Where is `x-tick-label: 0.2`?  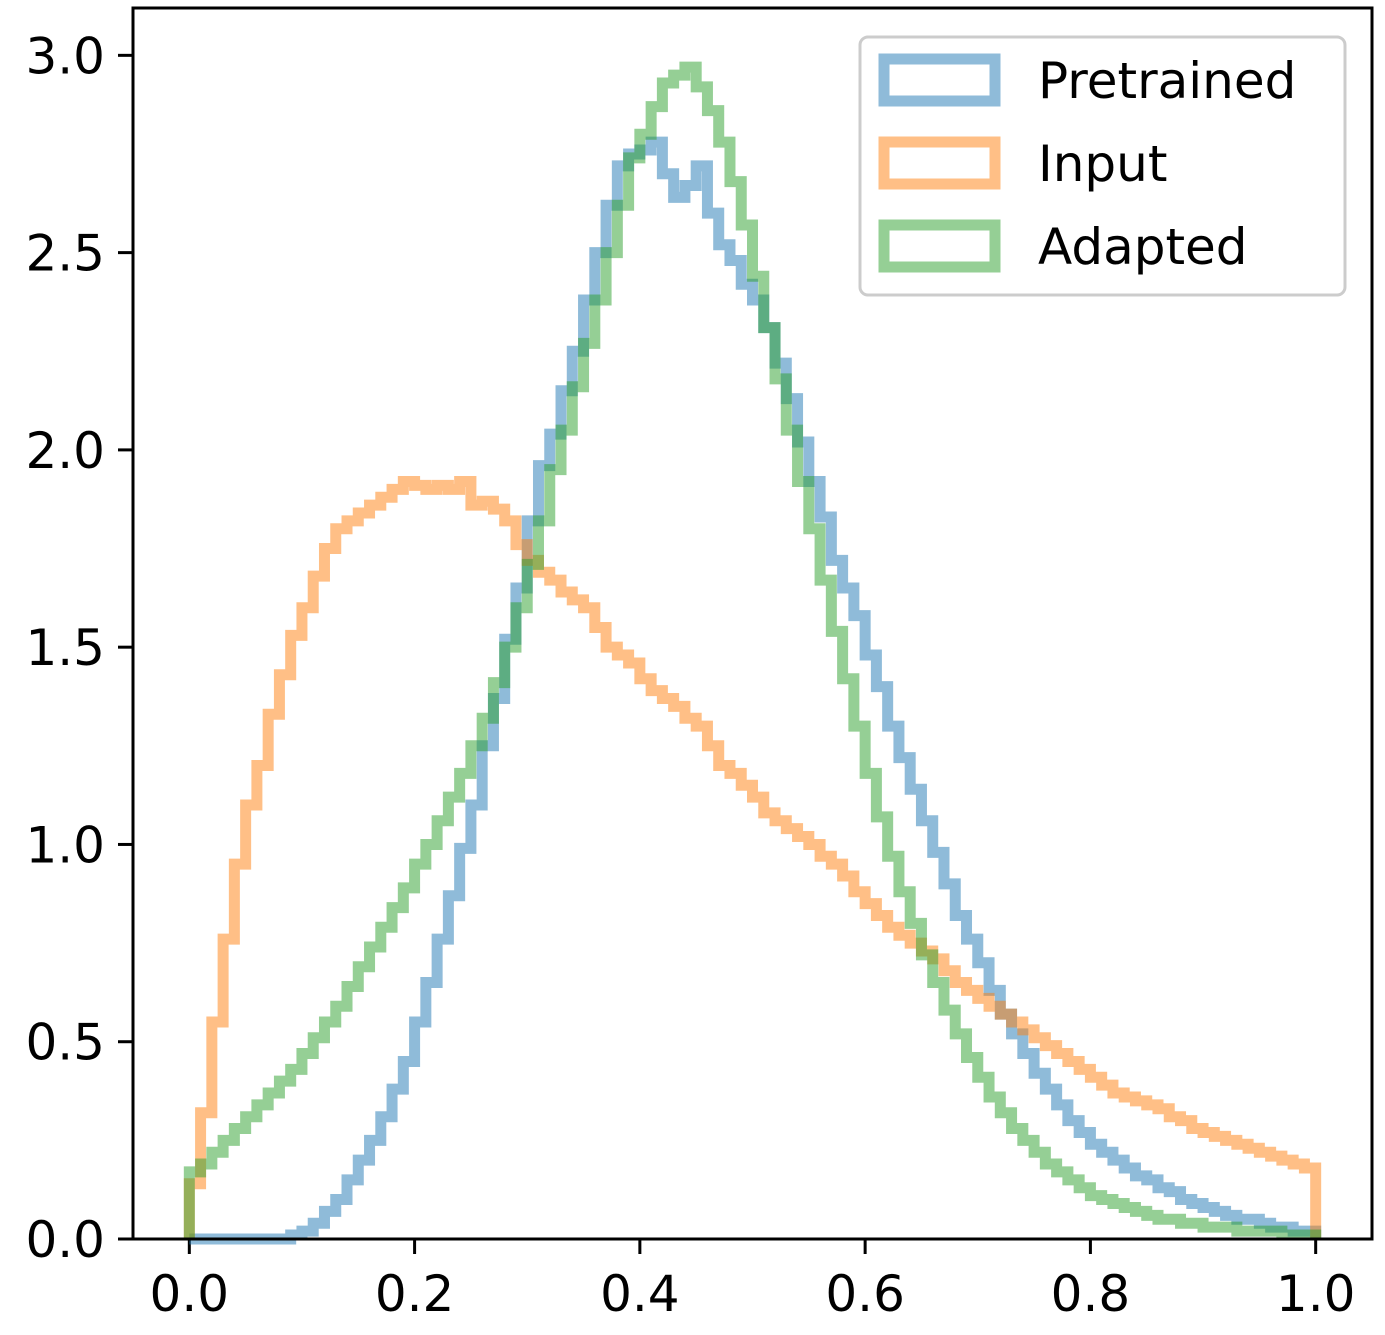
x-tick-label: 0.2 is located at coordinates (415, 1294).